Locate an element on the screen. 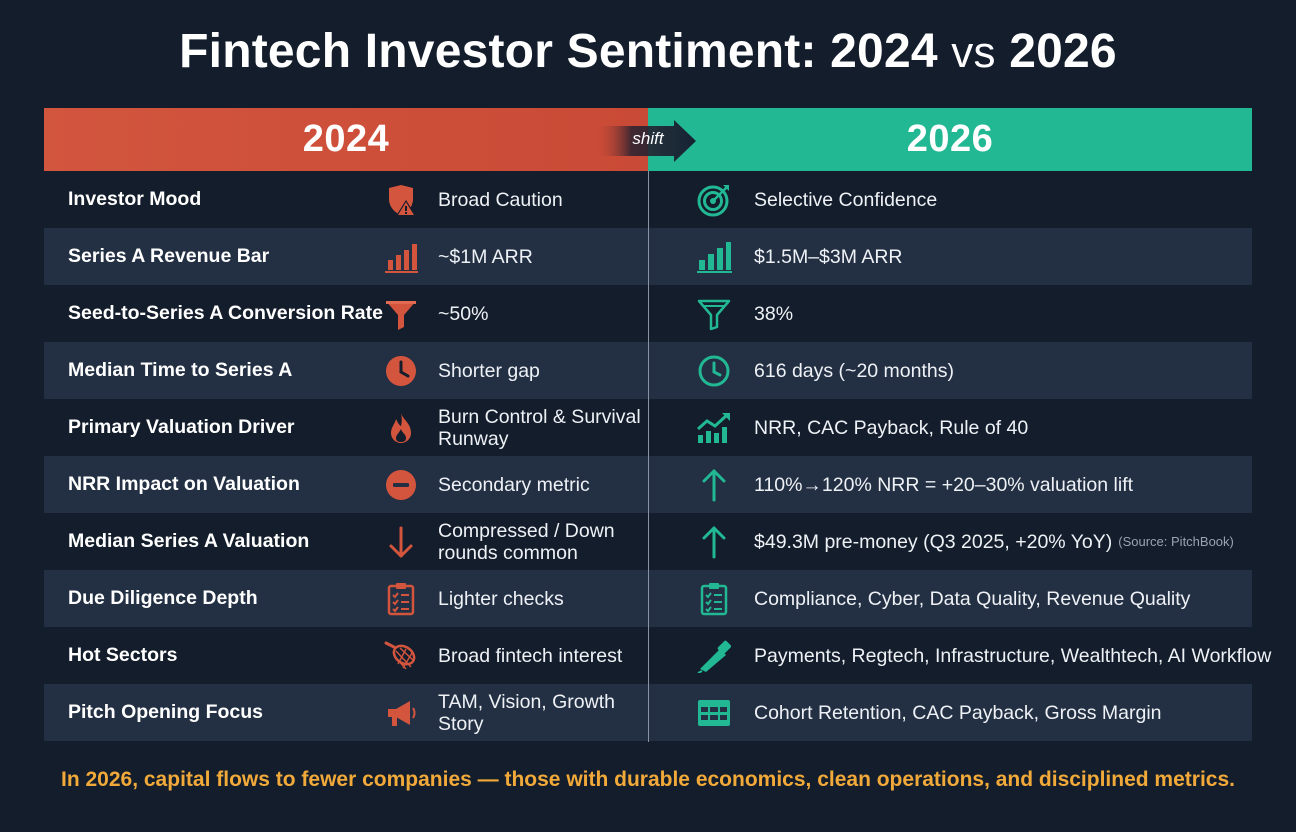  funnel-outline-icon is located at coordinates (714, 315).